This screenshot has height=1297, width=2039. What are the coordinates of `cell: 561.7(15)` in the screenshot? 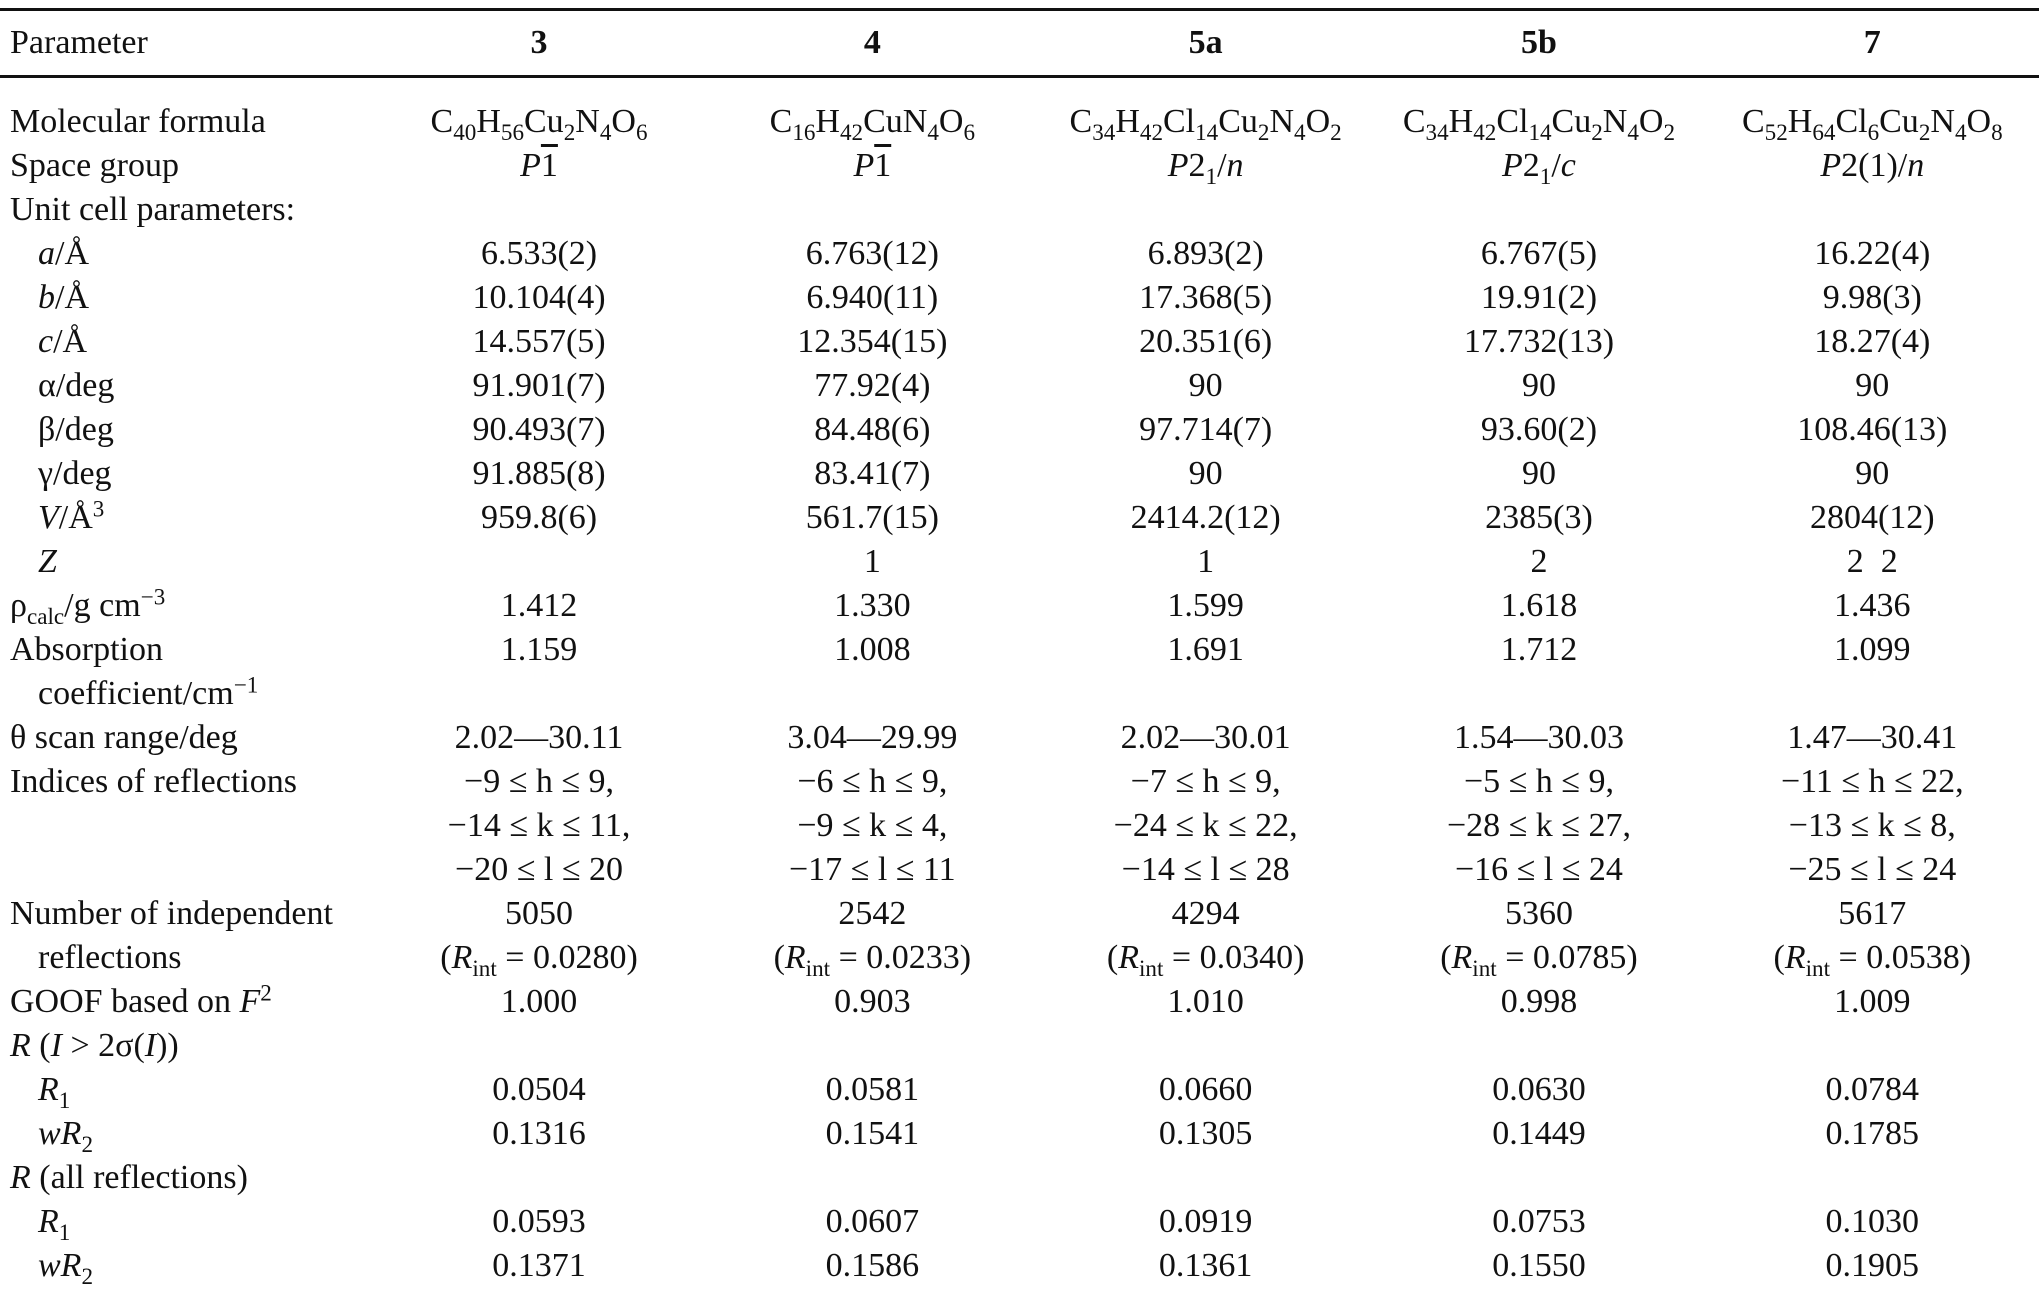 It's located at (872, 517).